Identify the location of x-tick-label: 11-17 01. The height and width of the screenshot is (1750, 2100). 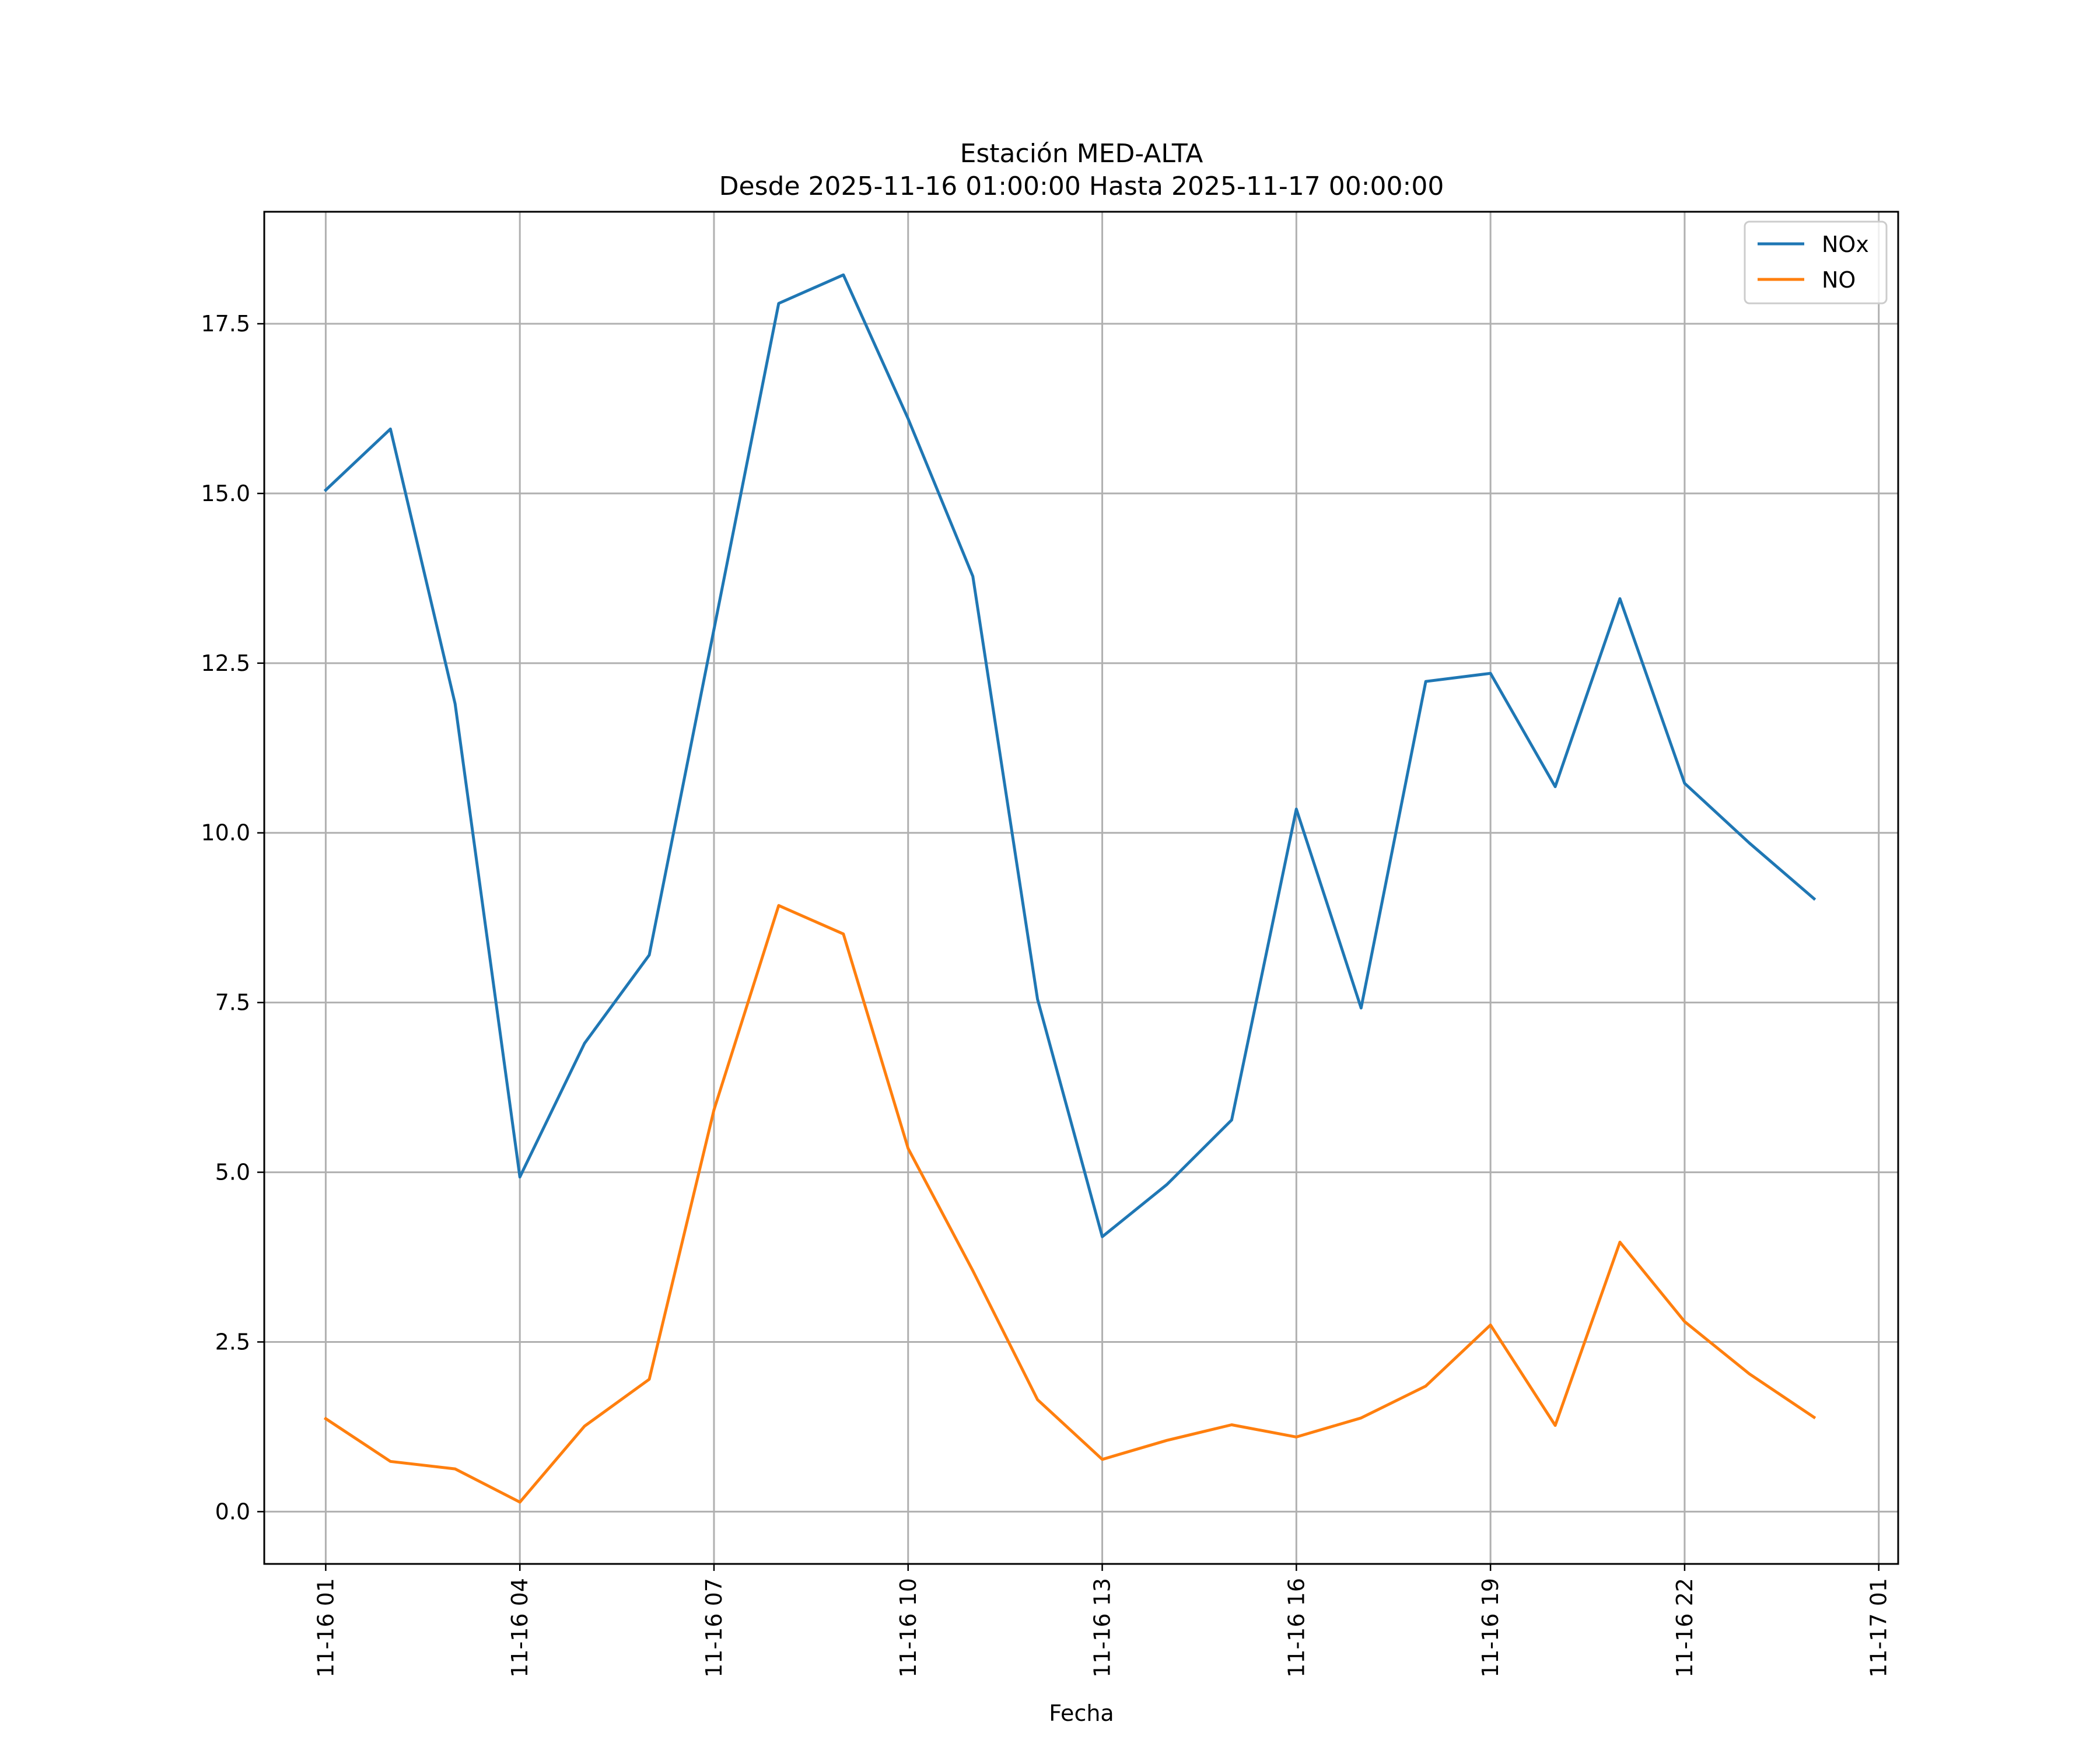
(1879, 1628).